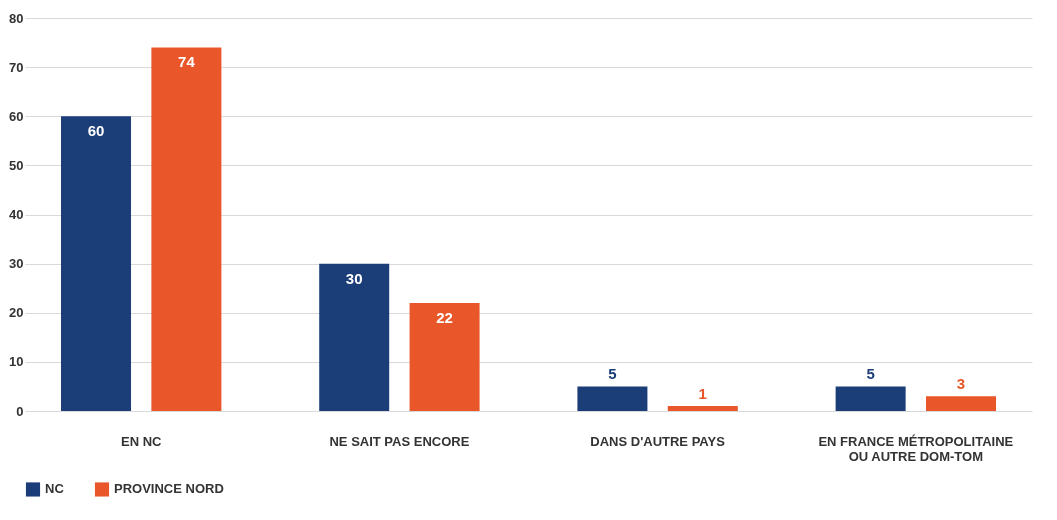 This screenshot has height=520, width=1057. What do you see at coordinates (702, 394) in the screenshot?
I see `data-label: 1` at bounding box center [702, 394].